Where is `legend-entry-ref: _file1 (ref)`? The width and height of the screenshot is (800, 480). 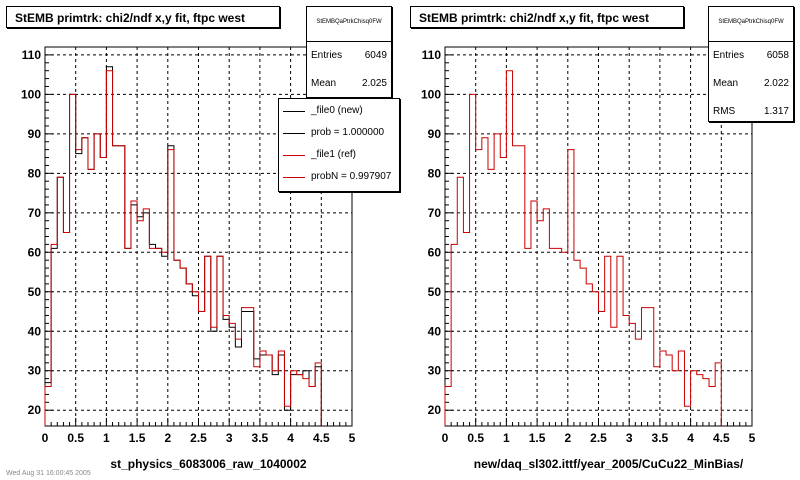
legend-entry-ref: _file1 (ref) is located at coordinates (339, 155).